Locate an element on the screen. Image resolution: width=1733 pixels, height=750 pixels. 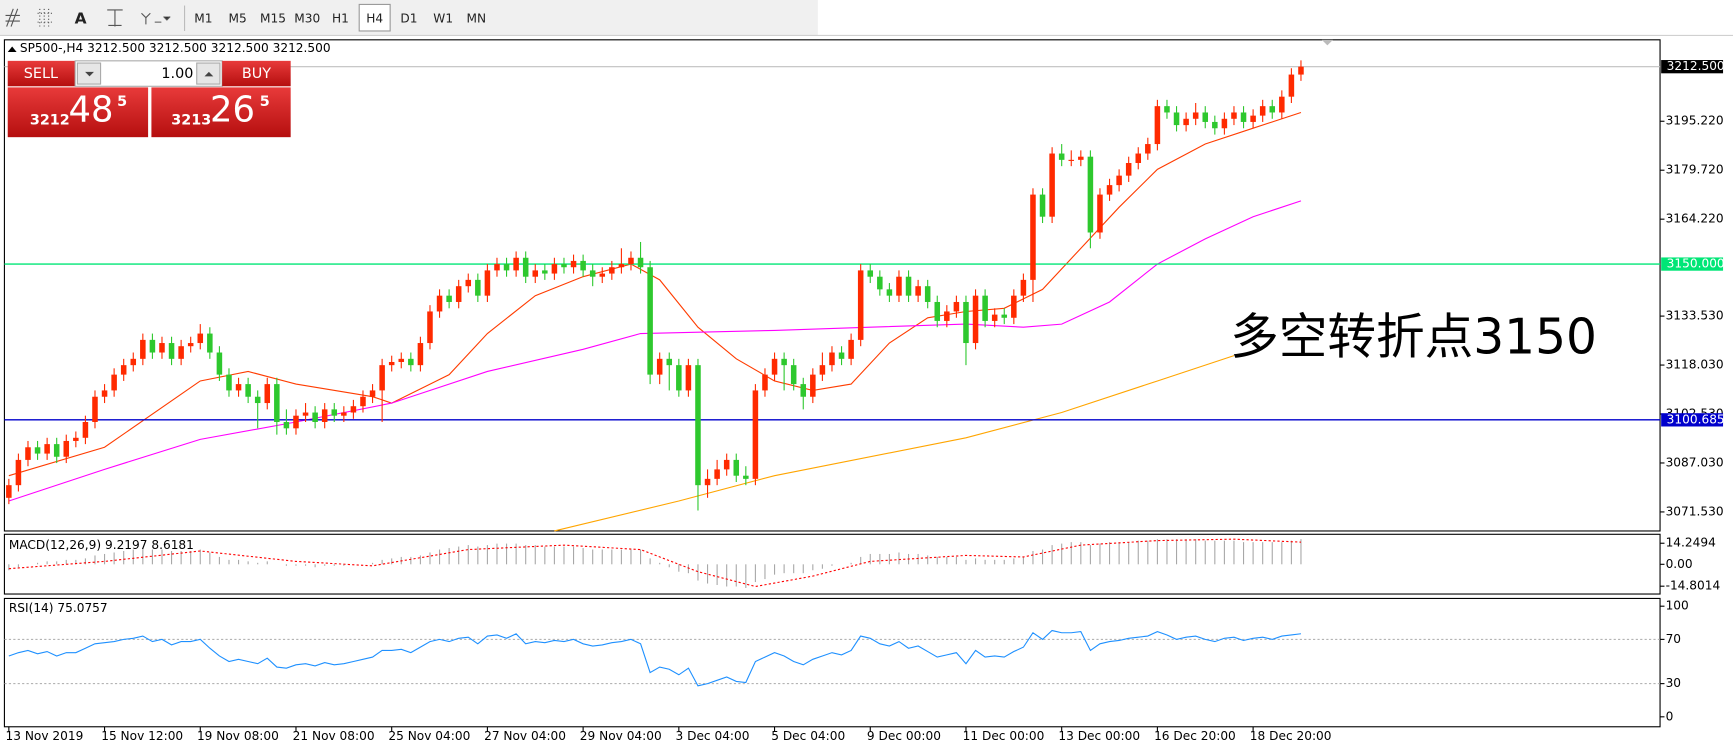
x-tick-label: 15 Nov 12:00 is located at coordinates (142, 736).